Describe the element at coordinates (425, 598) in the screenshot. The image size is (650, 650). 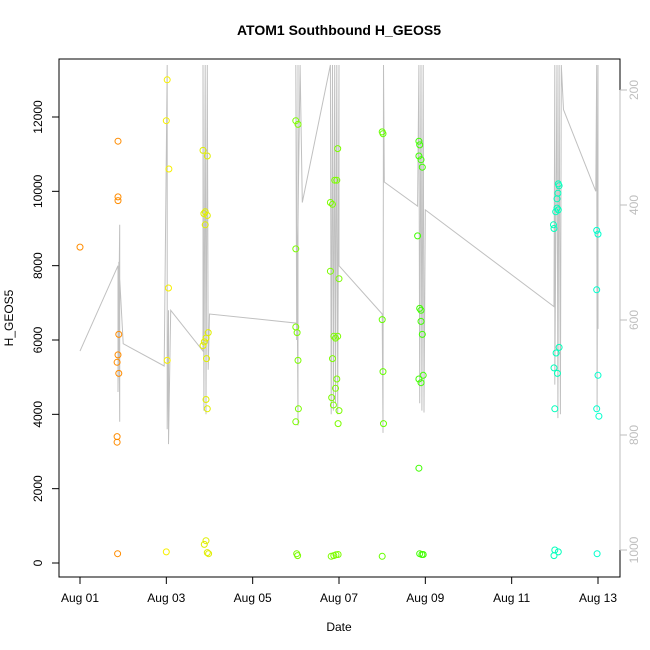
I see `x-tick-label: Aug 09` at that location.